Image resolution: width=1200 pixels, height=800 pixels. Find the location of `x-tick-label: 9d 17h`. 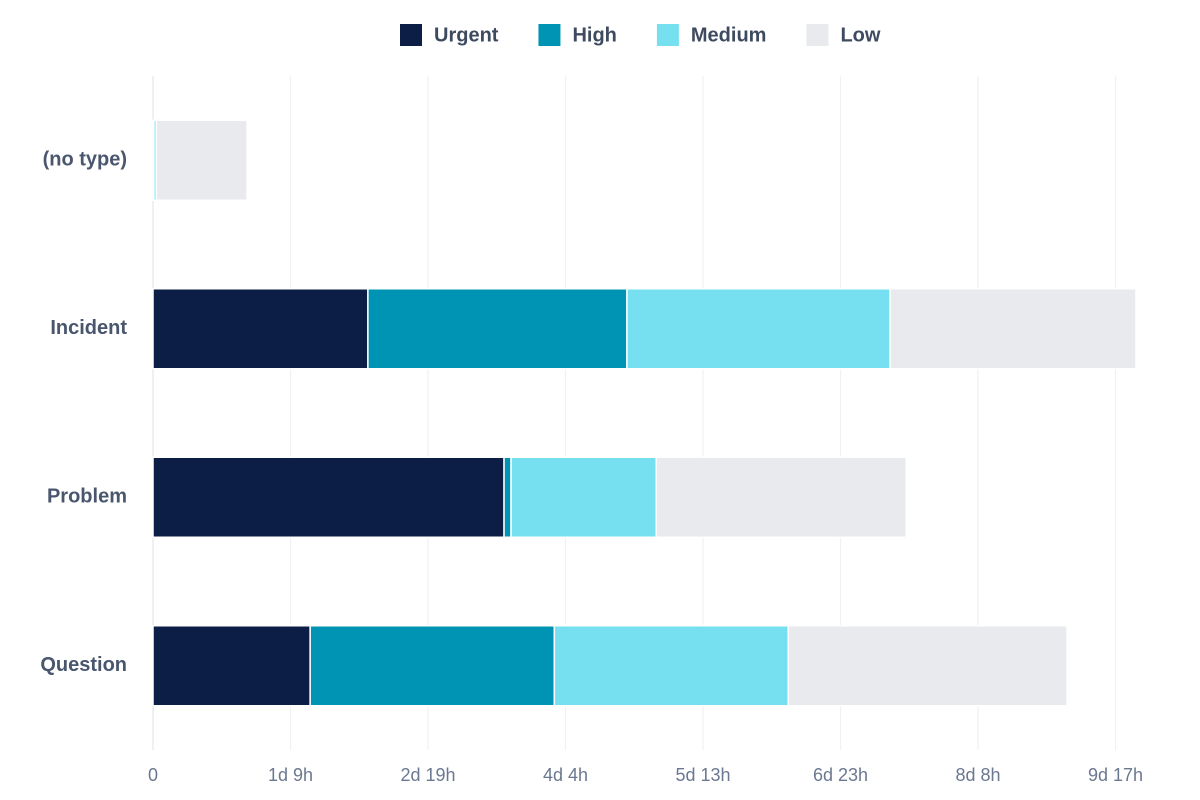

x-tick-label: 9d 17h is located at coordinates (1115, 775).